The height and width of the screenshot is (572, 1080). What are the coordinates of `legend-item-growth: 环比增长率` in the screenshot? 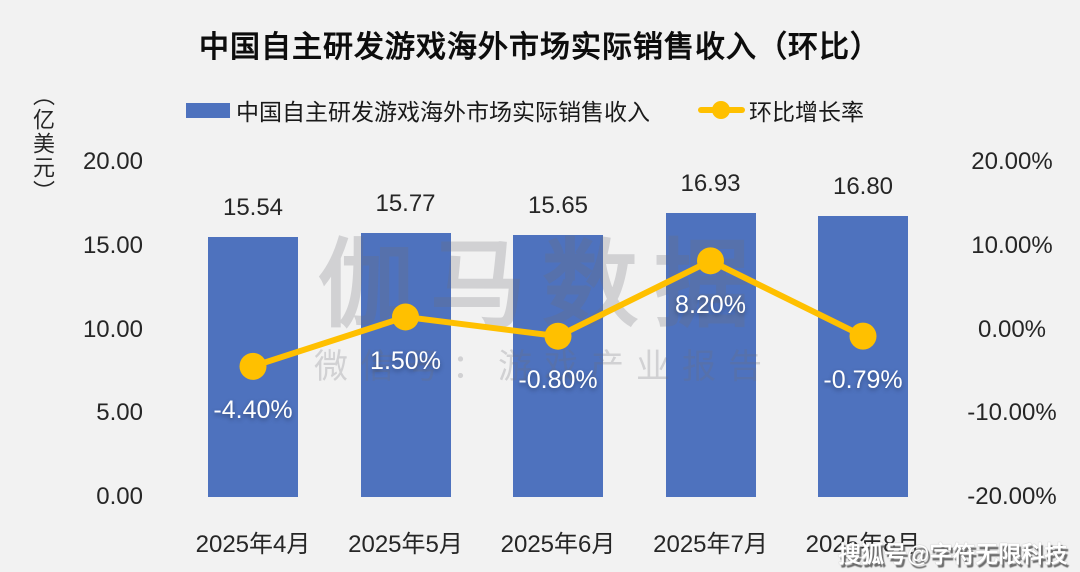 It's located at (781, 110).